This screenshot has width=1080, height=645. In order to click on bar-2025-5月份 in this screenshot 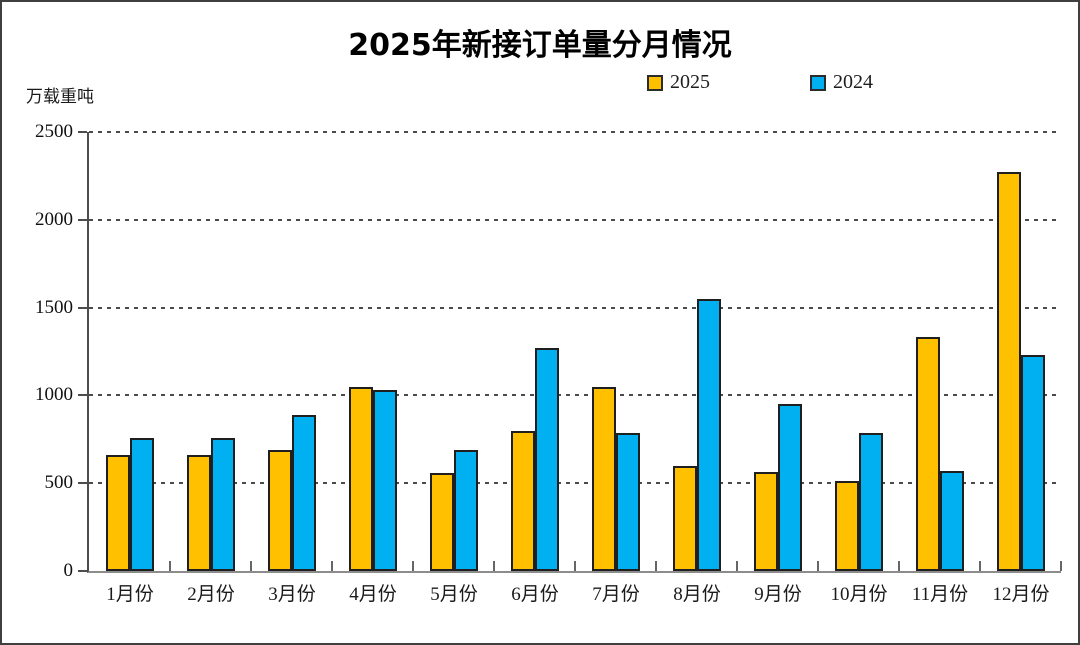, I will do `click(442, 522)`.